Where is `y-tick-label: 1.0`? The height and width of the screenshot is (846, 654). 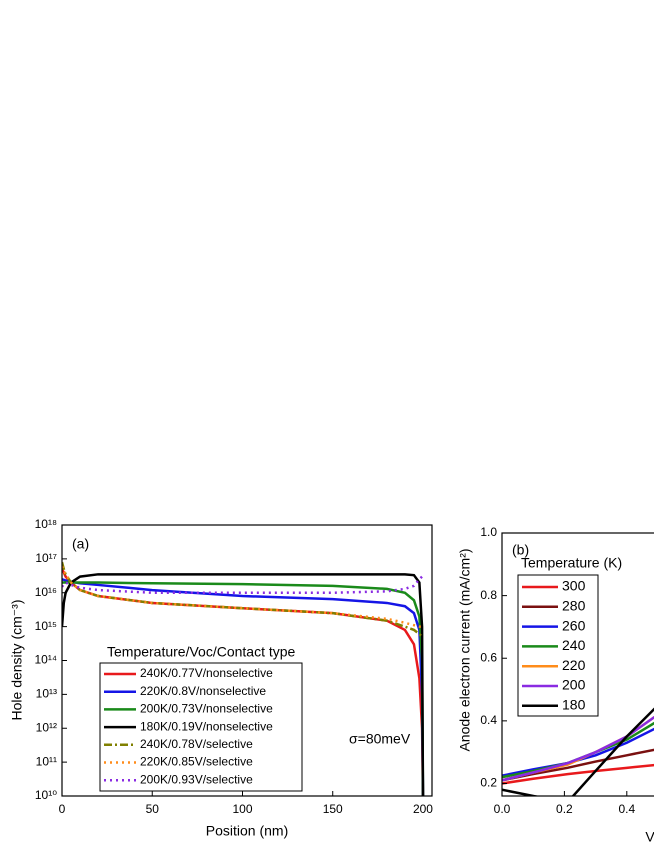 y-tick-label: 1.0 is located at coordinates (488, 532).